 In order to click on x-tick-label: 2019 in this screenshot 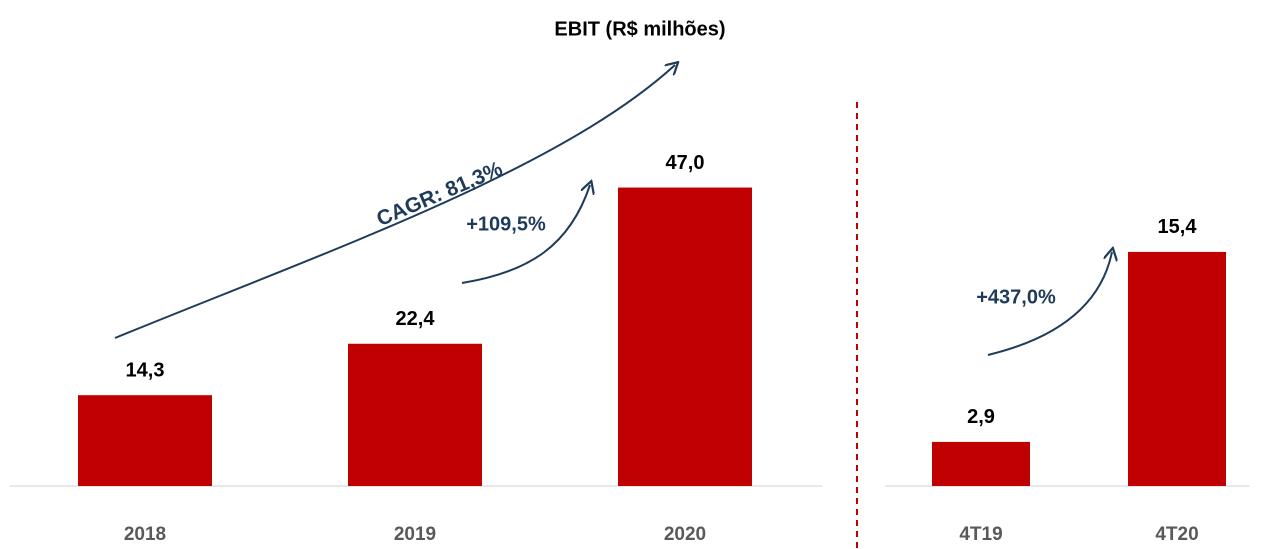, I will do `click(415, 534)`.